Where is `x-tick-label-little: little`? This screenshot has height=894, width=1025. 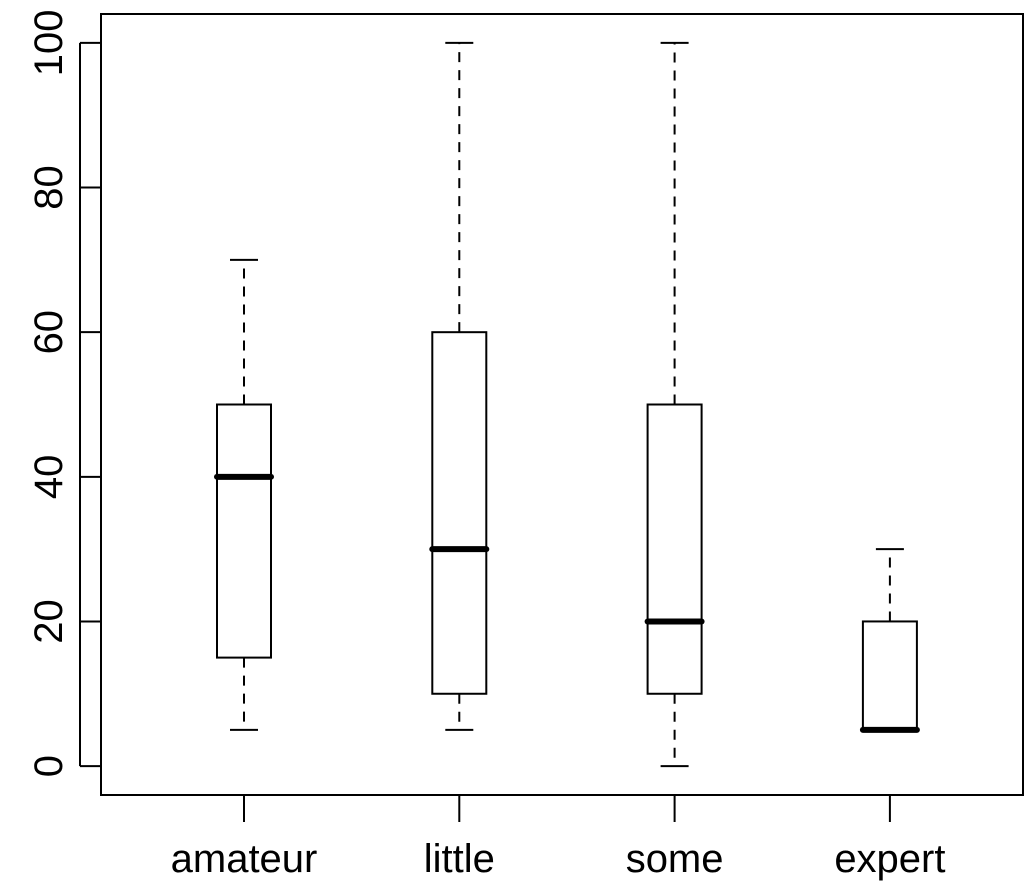
x-tick-label-little: little is located at coordinates (459, 859).